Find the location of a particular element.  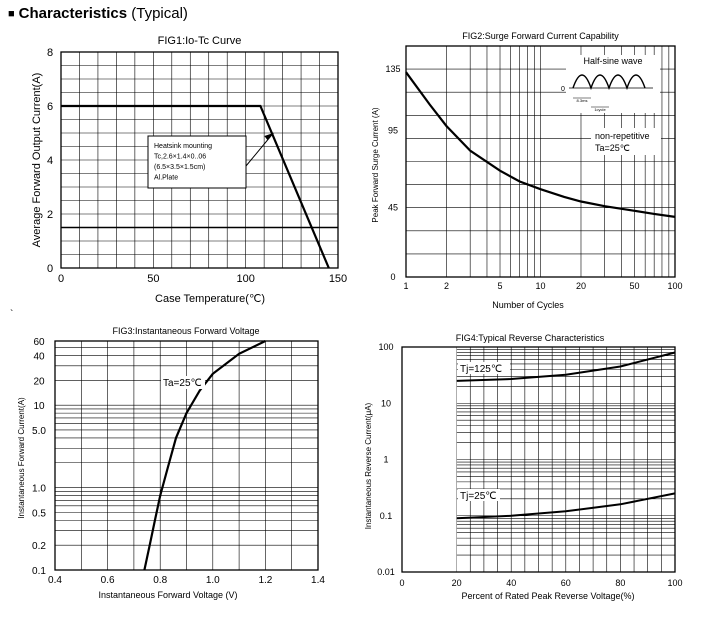

inset-zero-label: 0 is located at coordinates (563, 89).